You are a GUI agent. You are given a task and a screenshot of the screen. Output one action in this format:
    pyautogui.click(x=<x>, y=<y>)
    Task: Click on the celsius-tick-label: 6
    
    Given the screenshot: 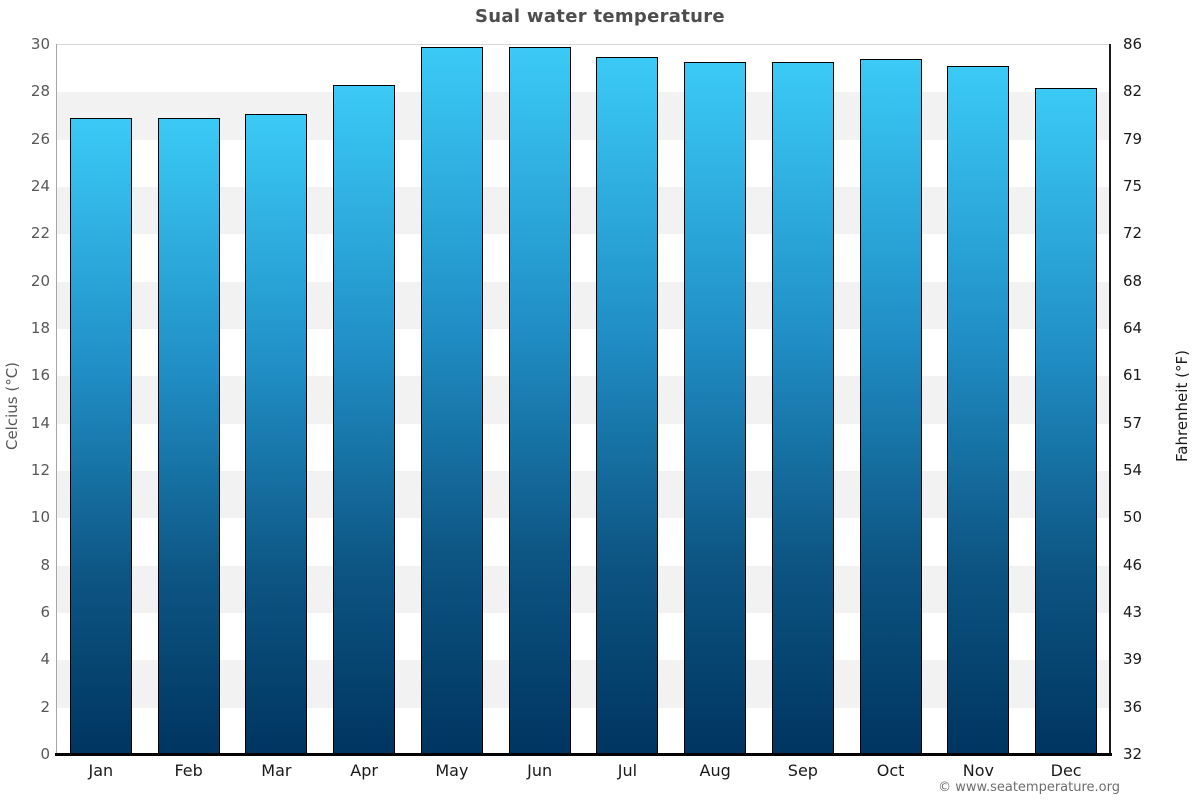 What is the action you would take?
    pyautogui.click(x=45, y=612)
    